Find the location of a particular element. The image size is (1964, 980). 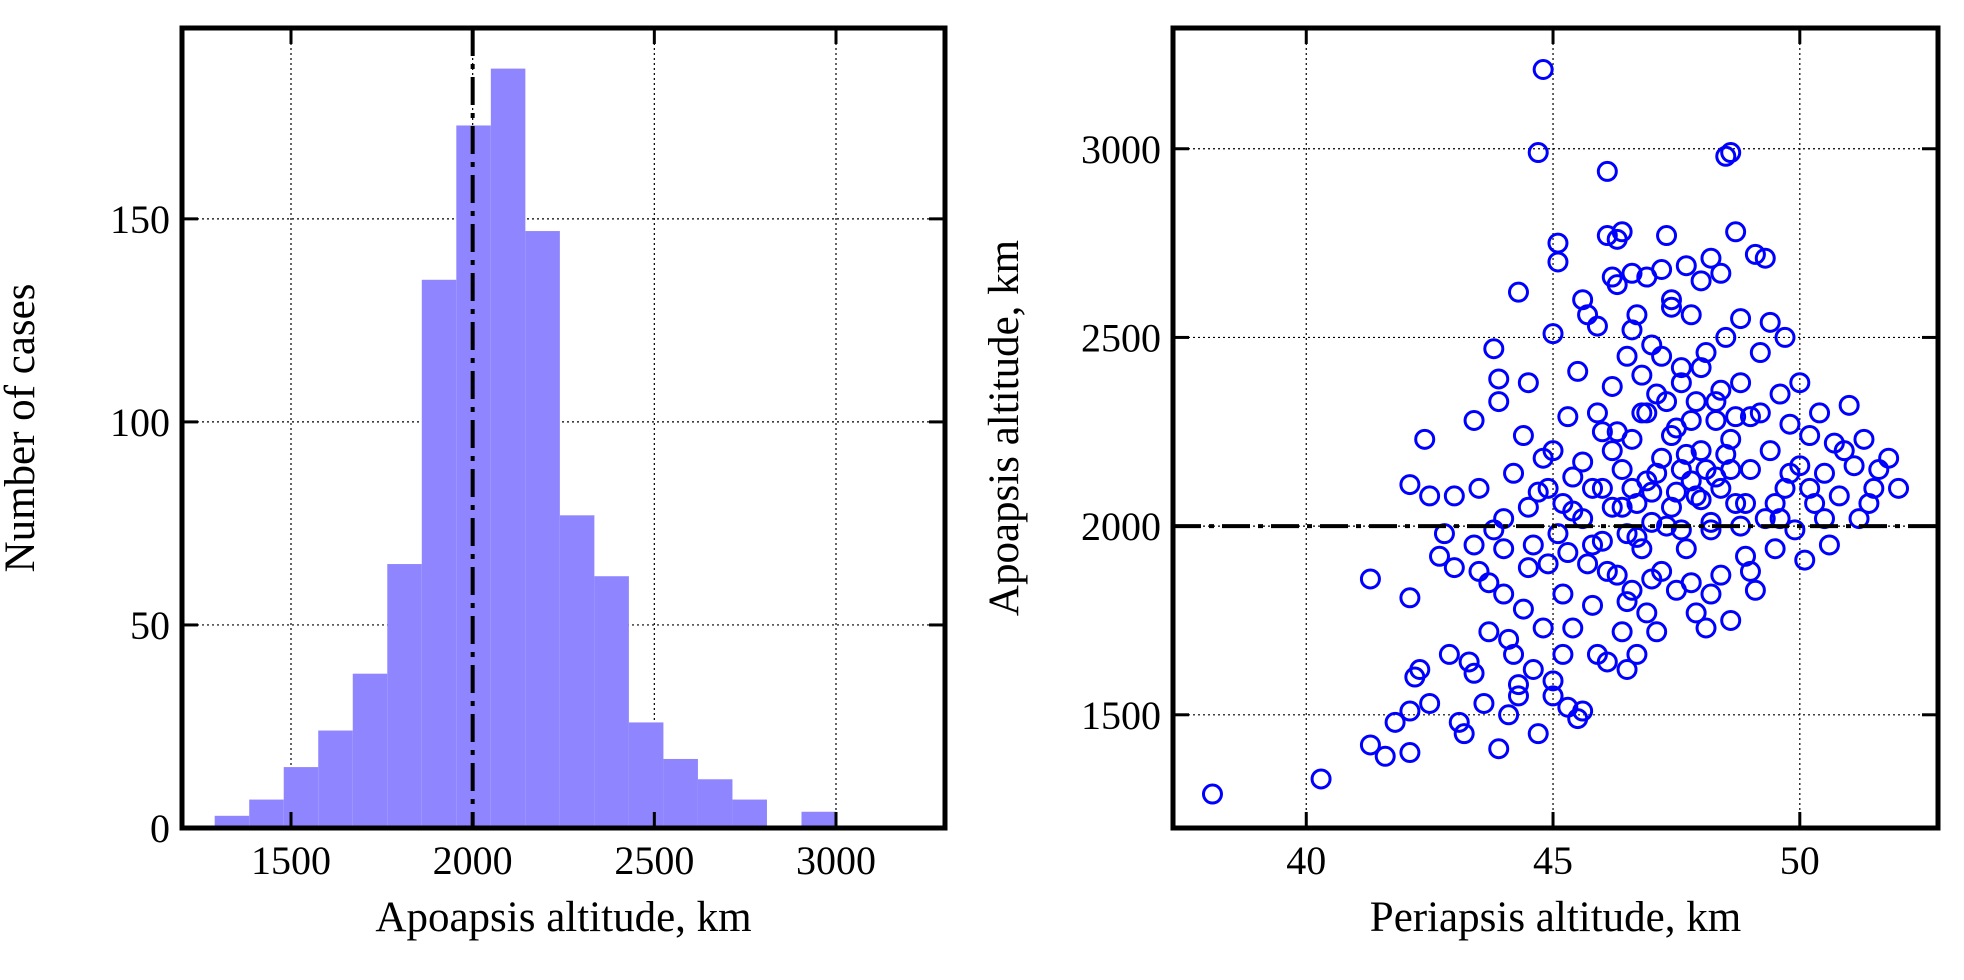

y-tick-label: 100 is located at coordinates (140, 422).